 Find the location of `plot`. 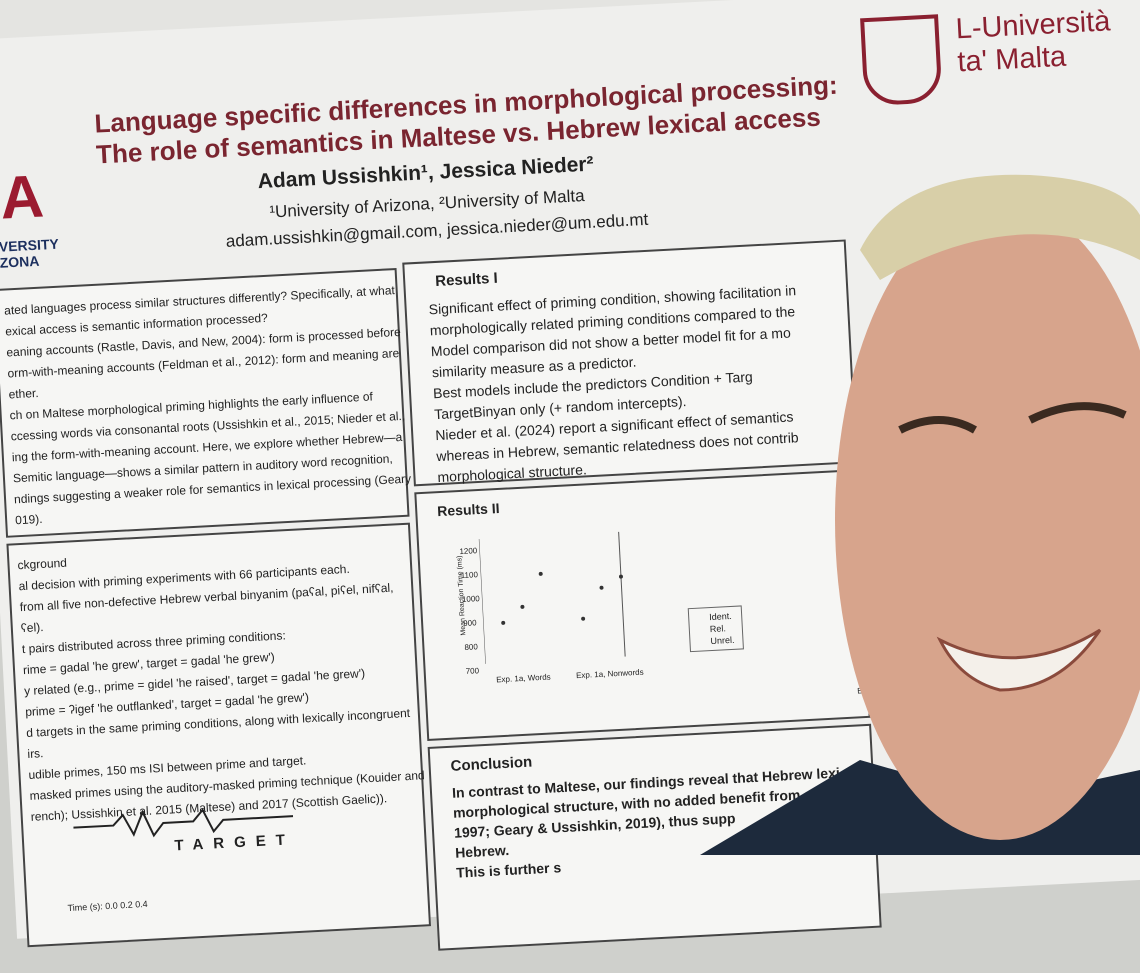

plot is located at coordinates (552, 597).